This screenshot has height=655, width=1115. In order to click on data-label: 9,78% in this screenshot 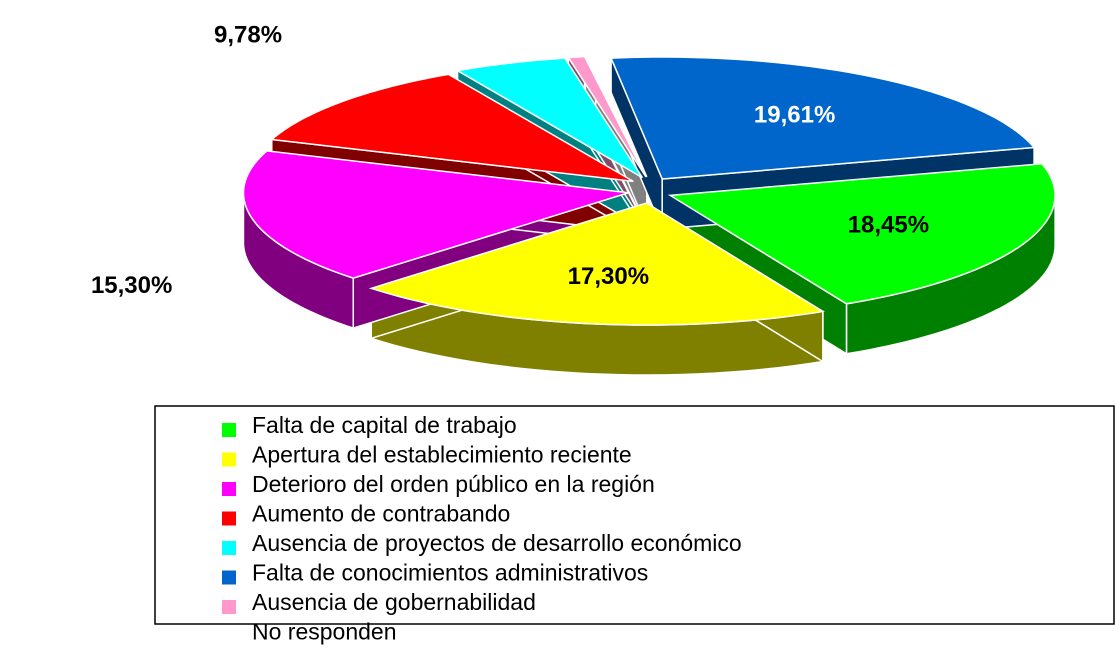, I will do `click(248, 35)`.